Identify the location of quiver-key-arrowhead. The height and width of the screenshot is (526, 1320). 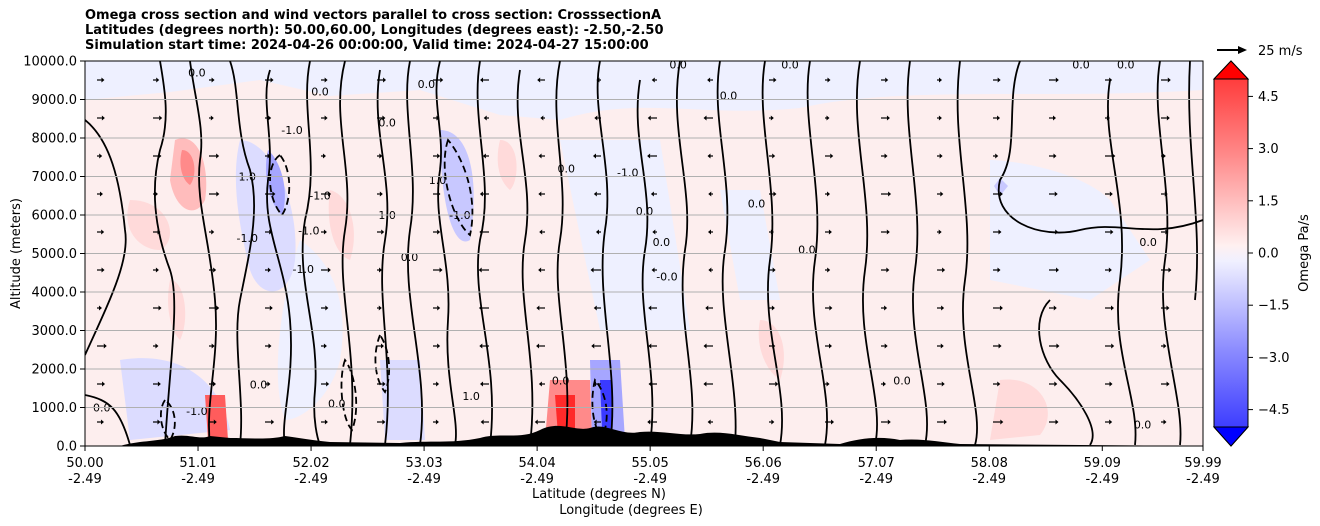
(1242, 50).